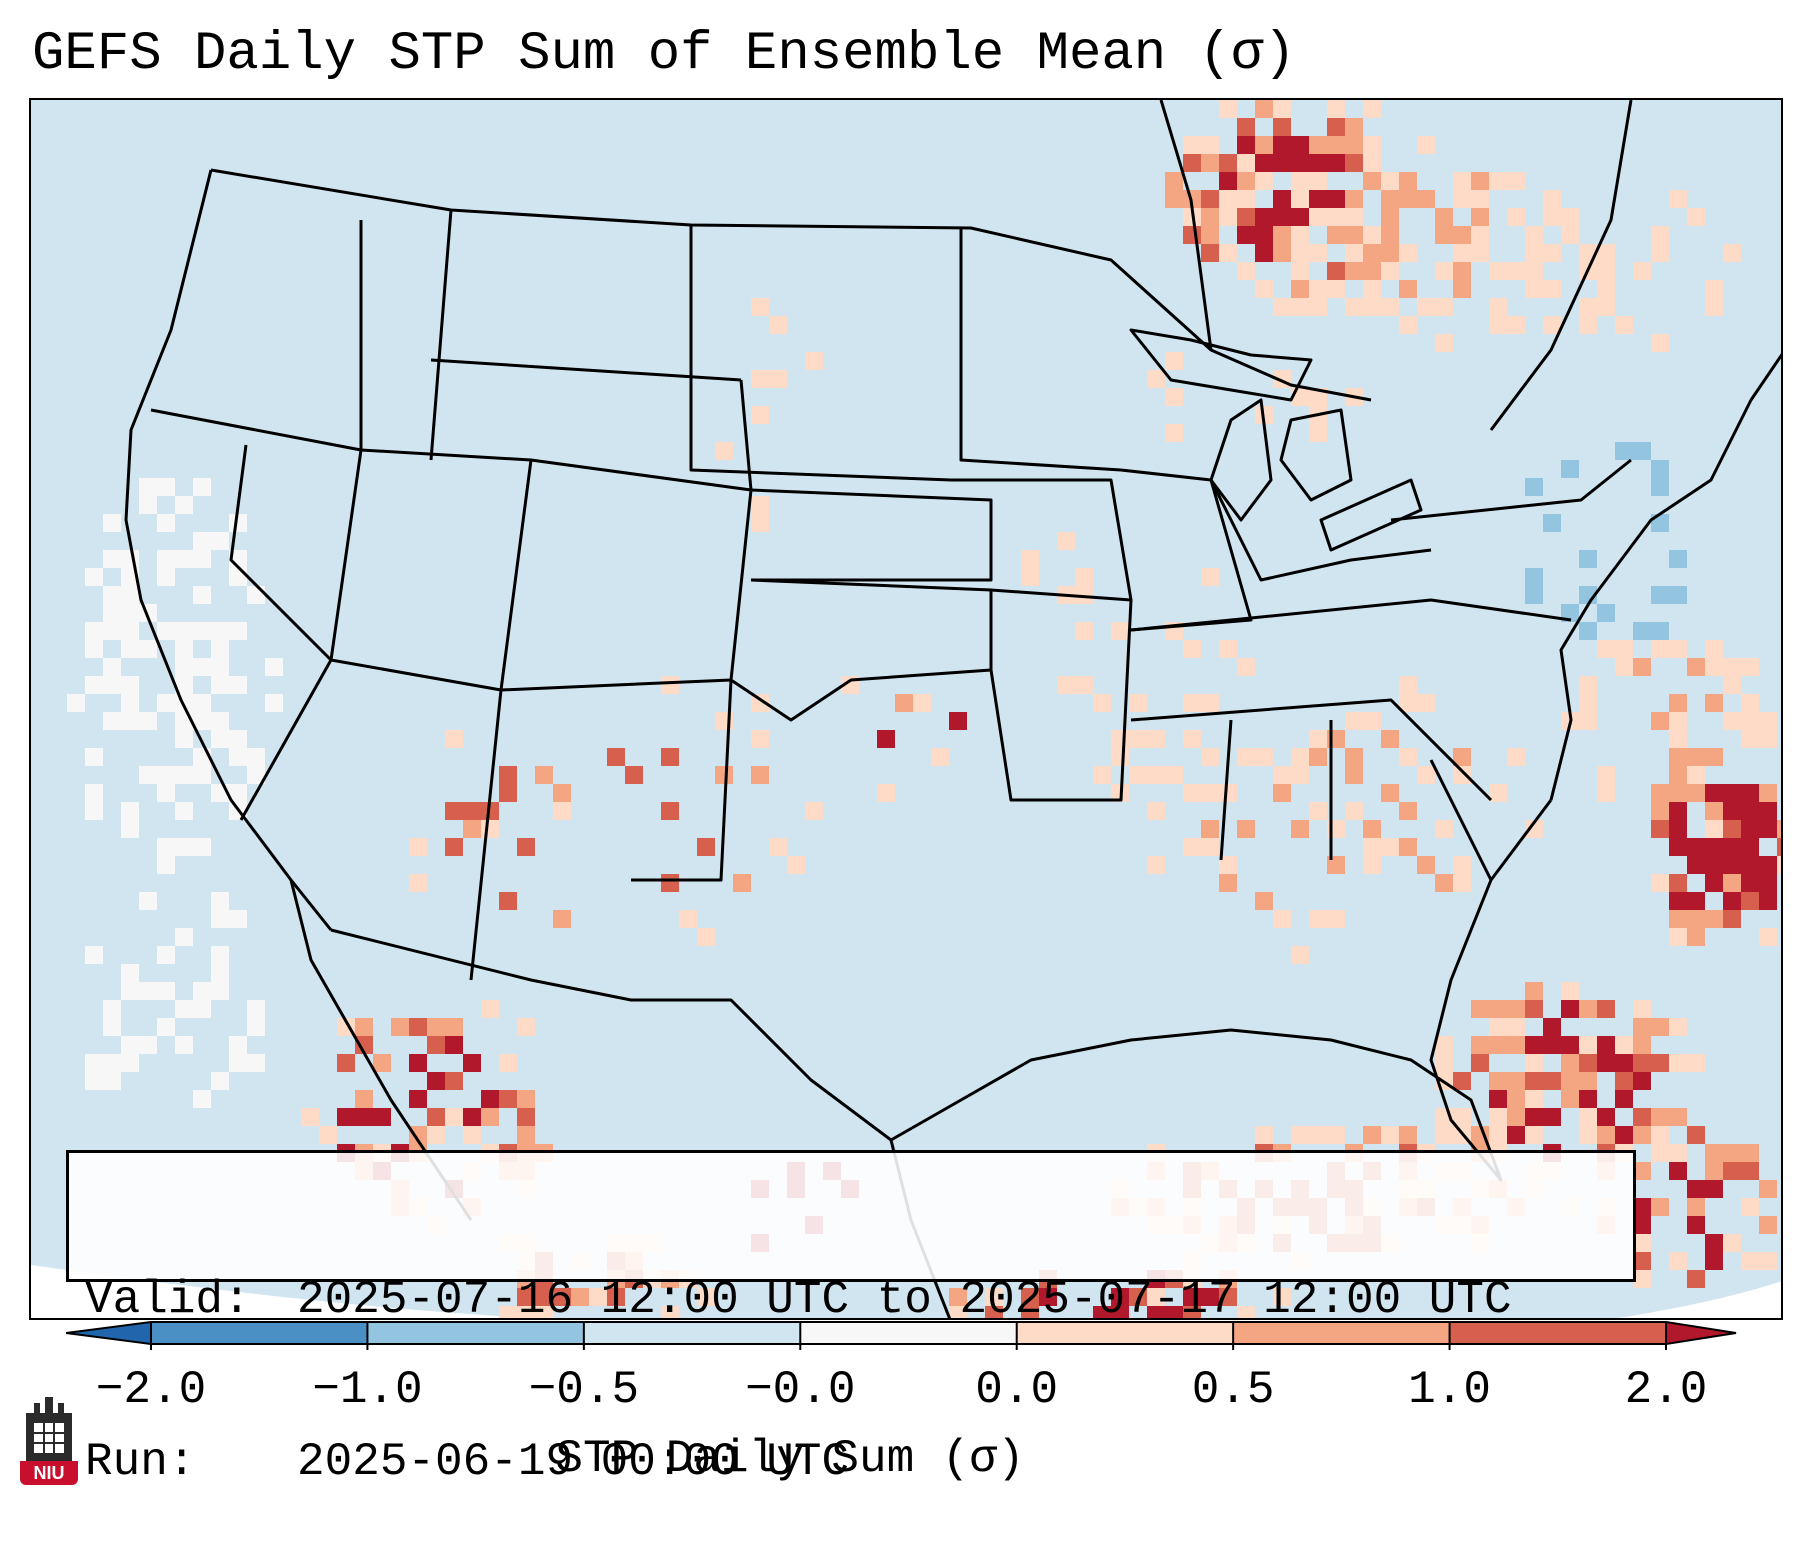 The width and height of the screenshot is (1803, 1543). I want to click on colorbar-tick-label: 0.5, so click(1233, 1390).